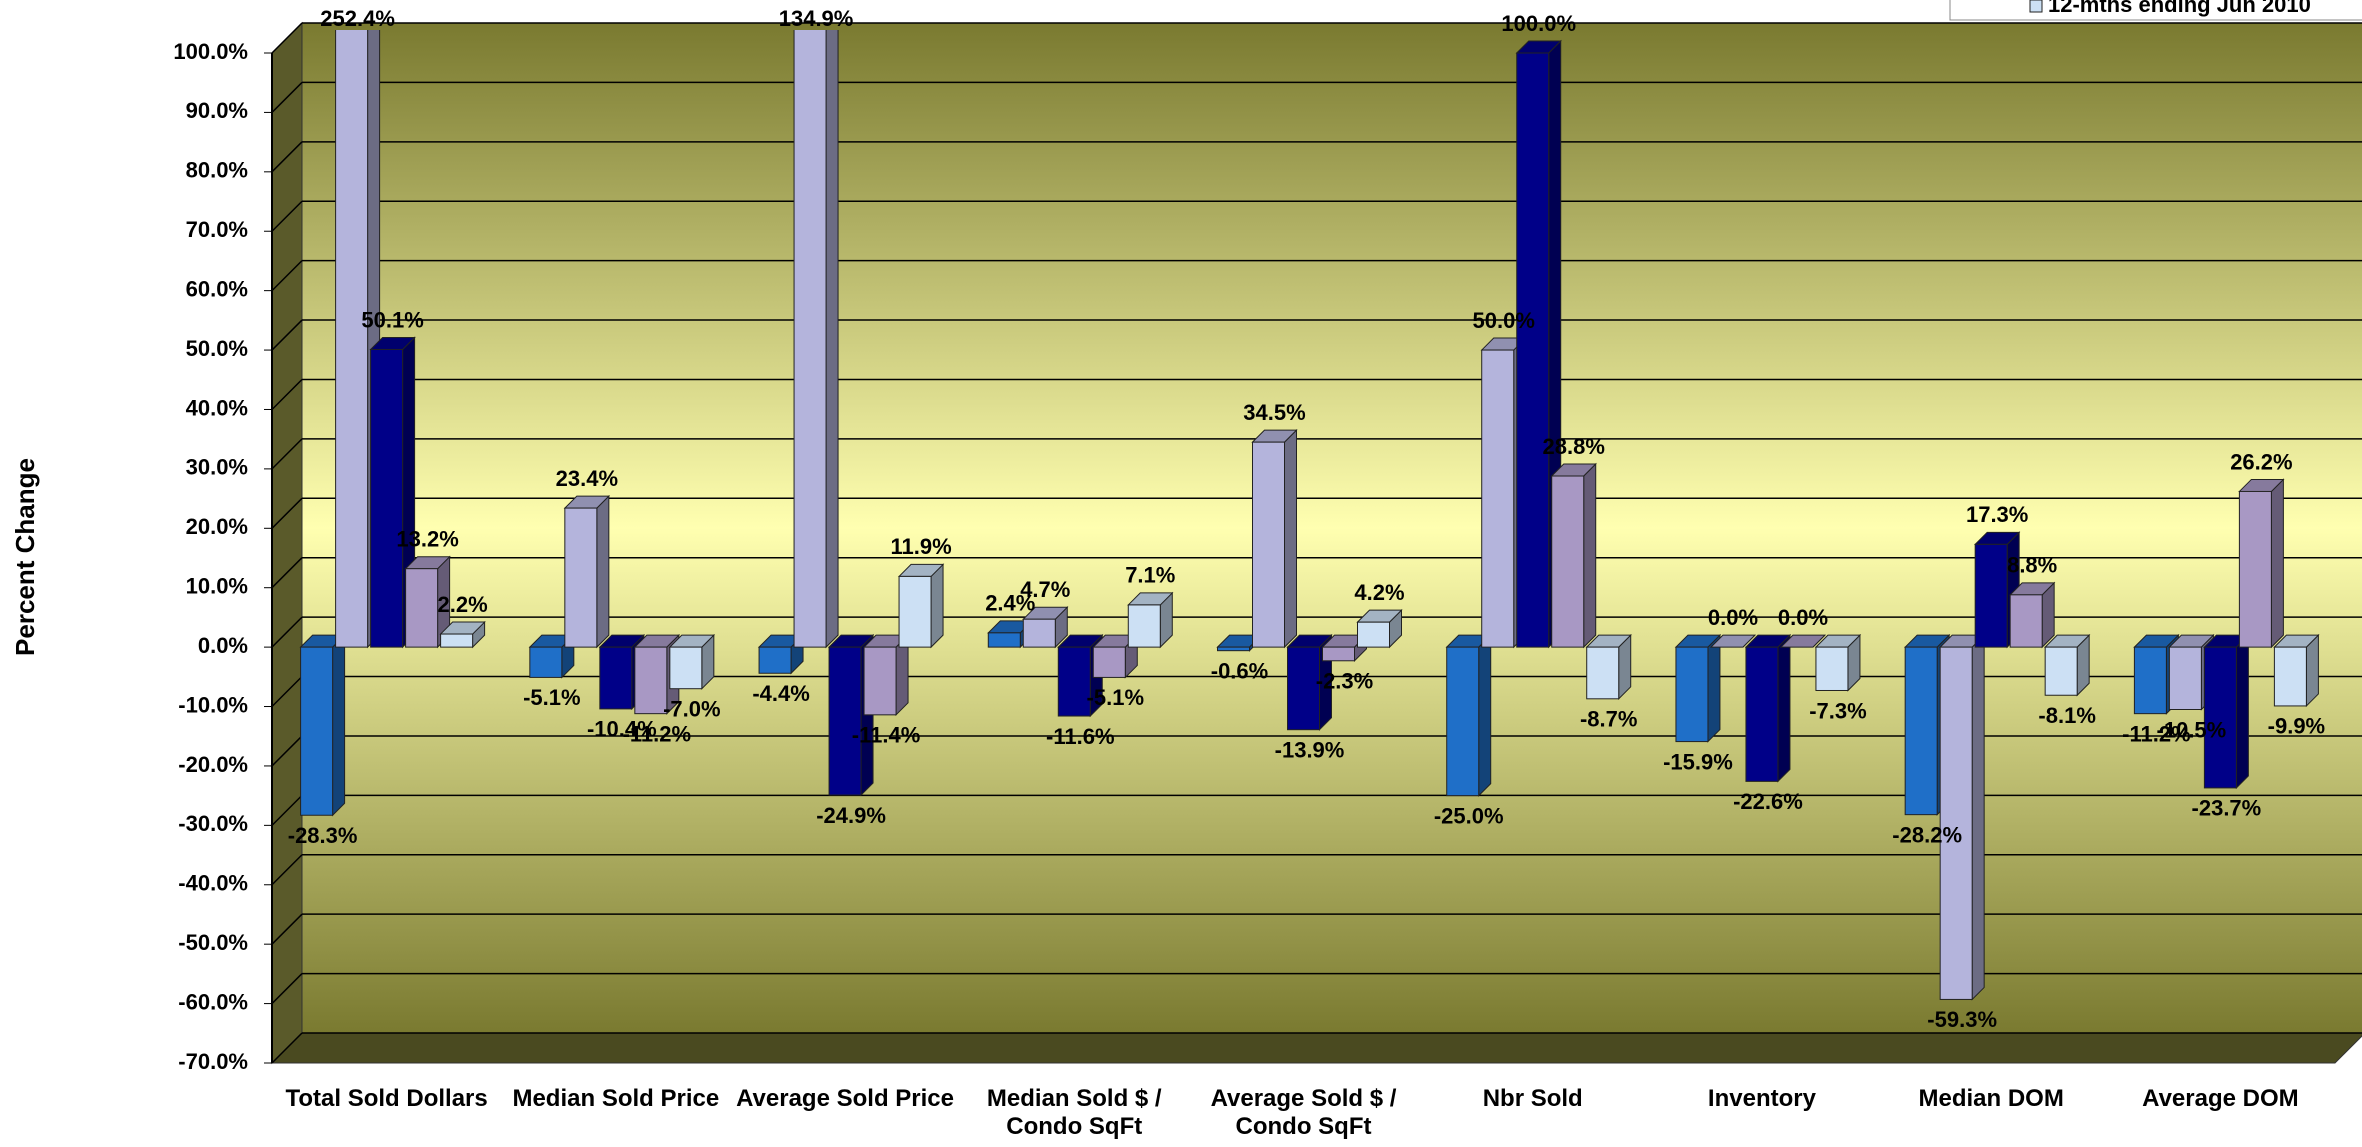 The height and width of the screenshot is (1147, 2362). What do you see at coordinates (217, 110) in the screenshot?
I see `y-tick-label: 90.0%` at bounding box center [217, 110].